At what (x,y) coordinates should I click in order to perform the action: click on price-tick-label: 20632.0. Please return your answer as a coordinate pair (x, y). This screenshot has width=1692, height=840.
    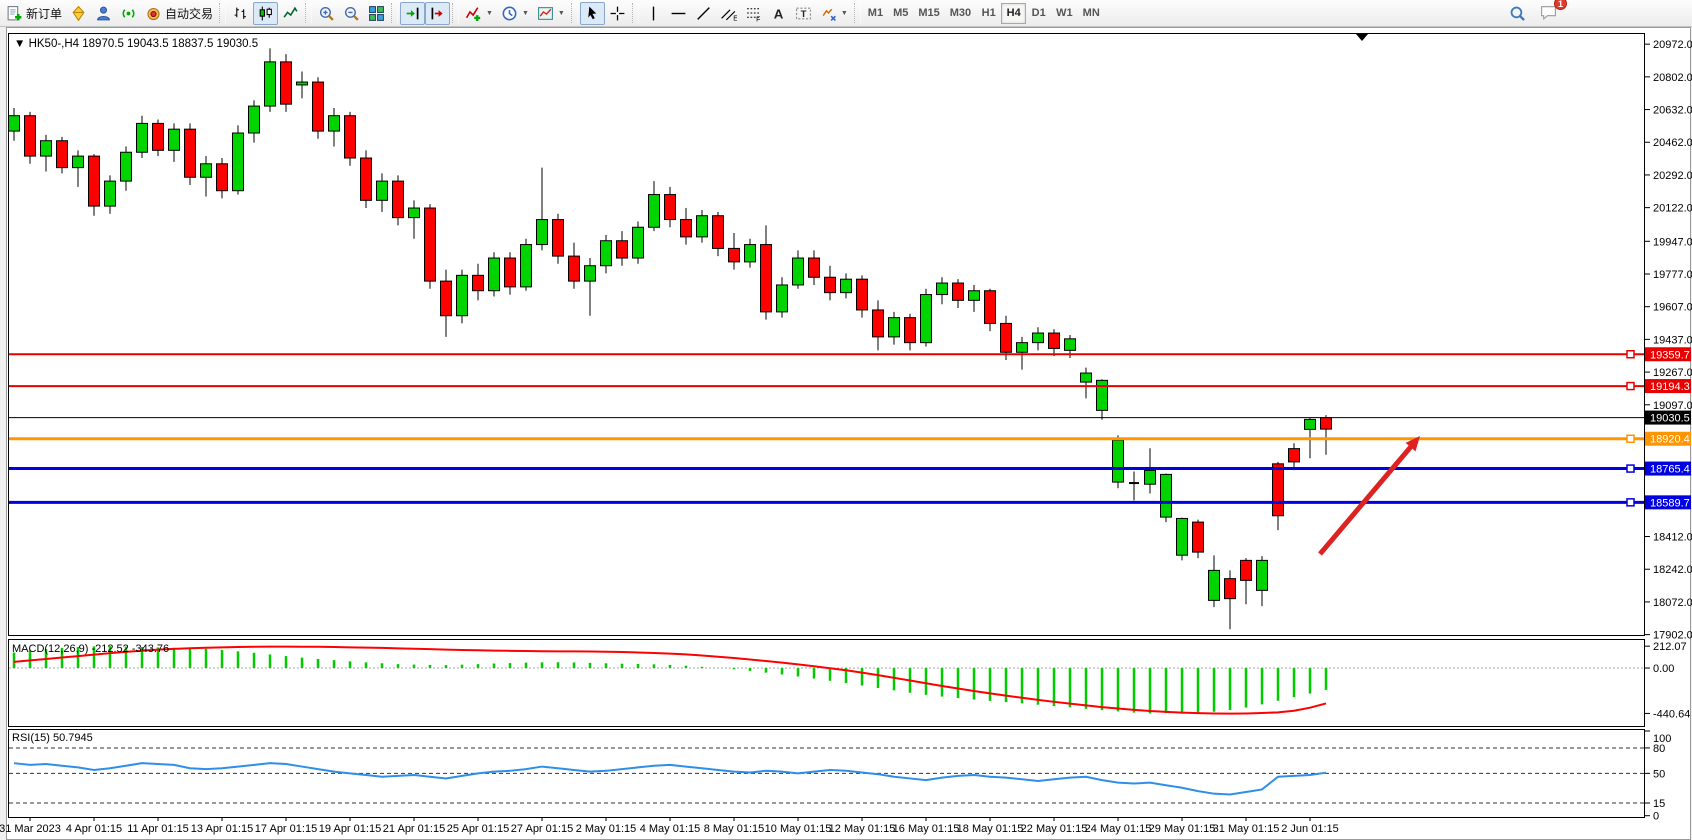
    Looking at the image, I should click on (1672, 111).